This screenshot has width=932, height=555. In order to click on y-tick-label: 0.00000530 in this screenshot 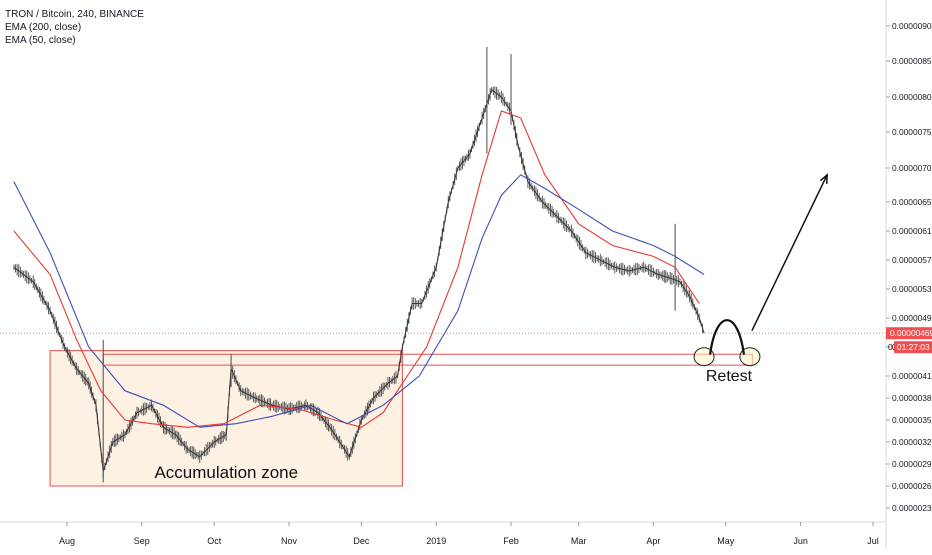, I will do `click(912, 289)`.